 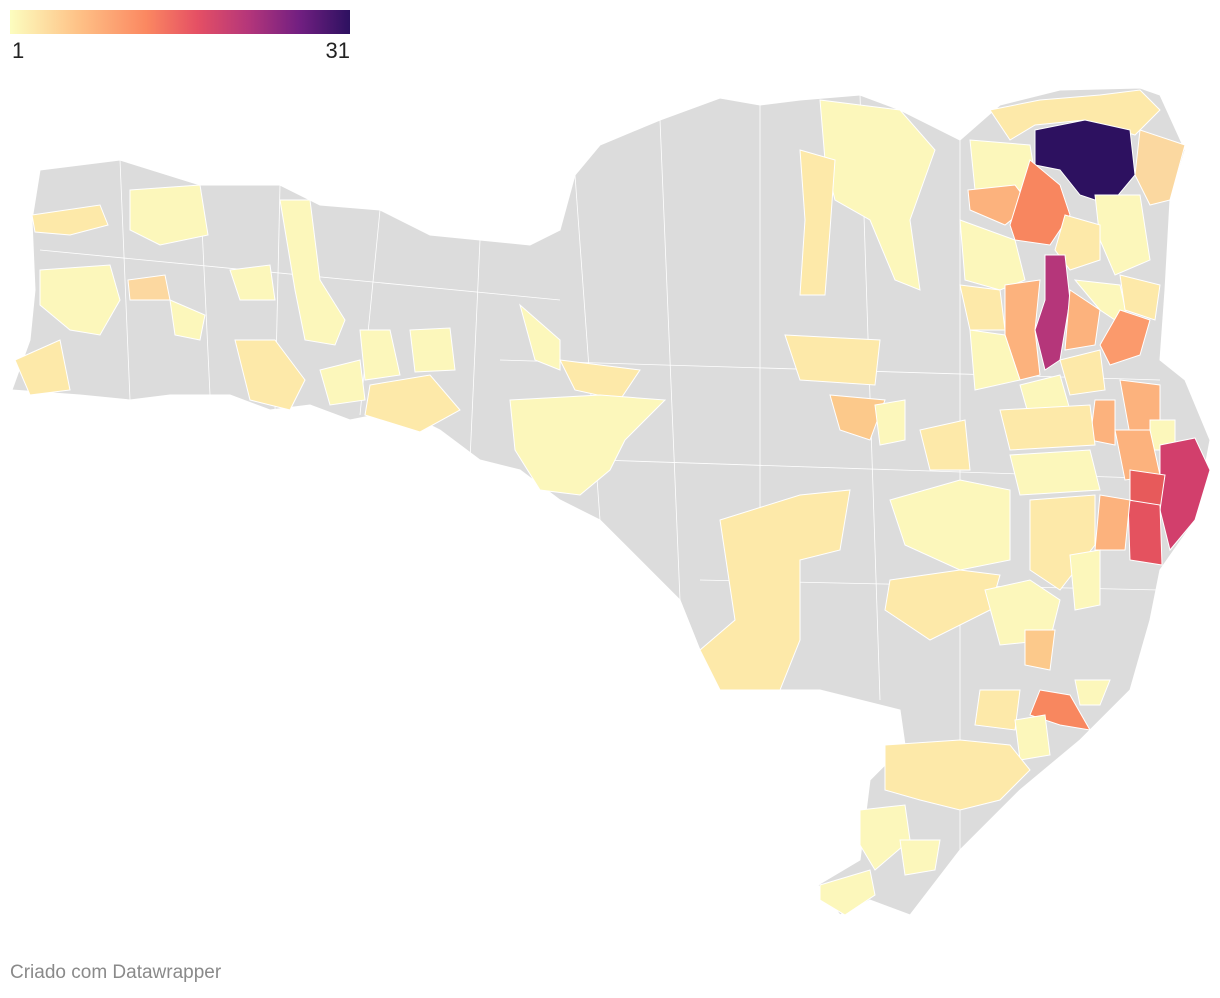 I want to click on legend-max-label: 31, so click(x=337, y=50).